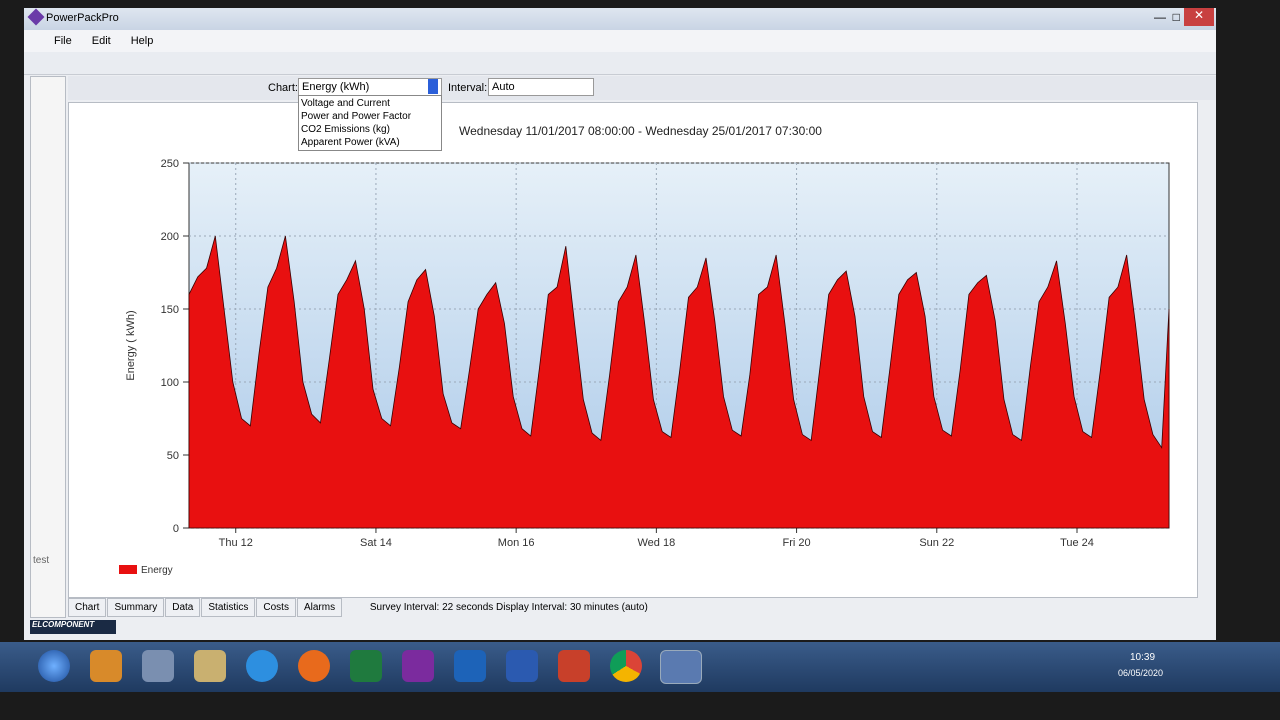  Describe the element at coordinates (142, 41) in the screenshot. I see `menu-item: Help` at that location.